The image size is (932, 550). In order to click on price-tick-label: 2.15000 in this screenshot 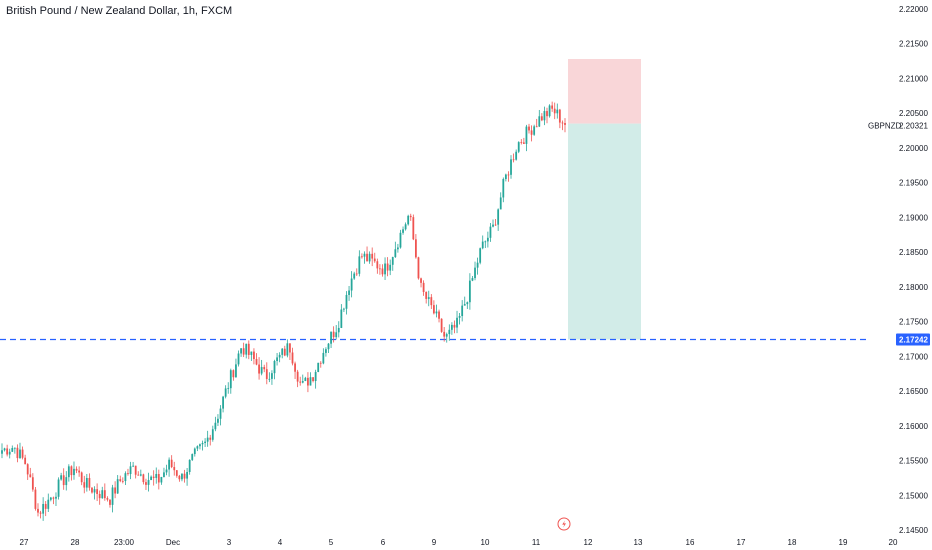, I will do `click(913, 495)`.